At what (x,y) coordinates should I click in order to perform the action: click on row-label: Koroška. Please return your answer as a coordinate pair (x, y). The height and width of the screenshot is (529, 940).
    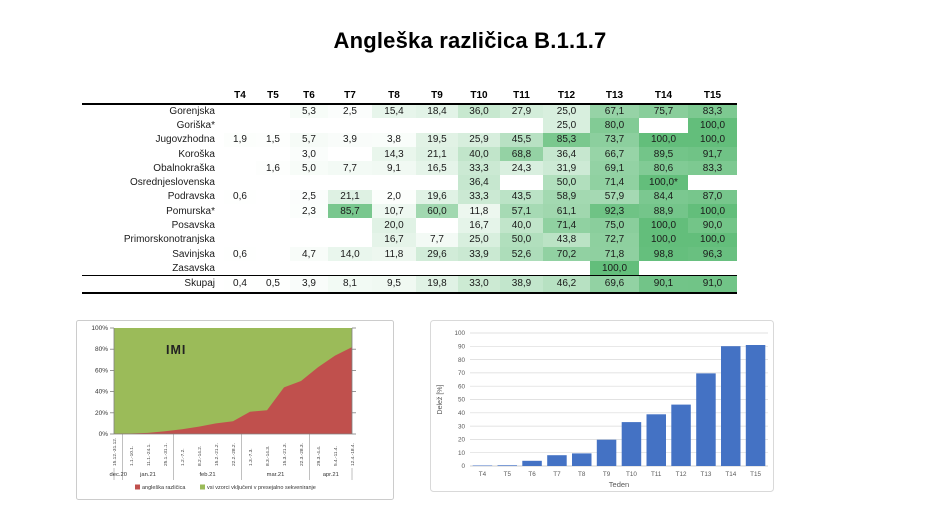
    Looking at the image, I should click on (153, 154).